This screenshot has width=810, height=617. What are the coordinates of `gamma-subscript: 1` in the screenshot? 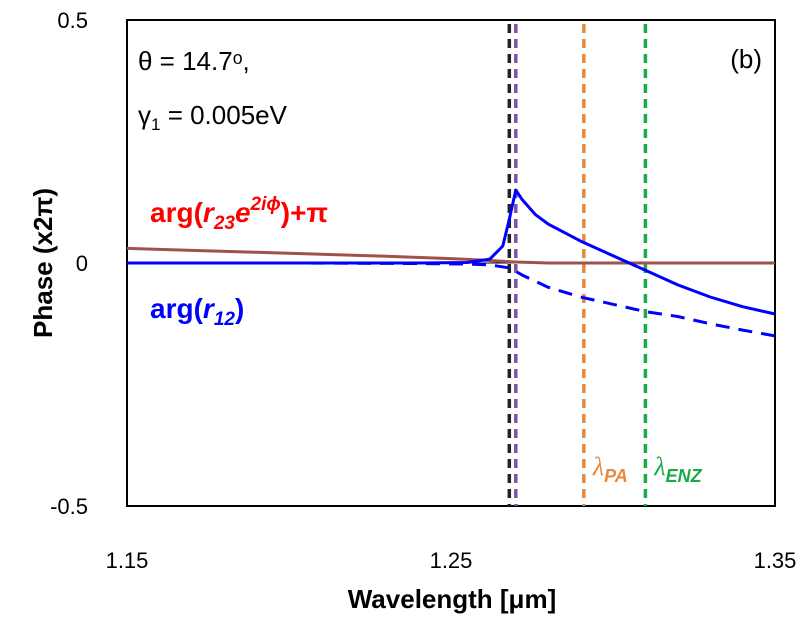 It's located at (155, 124).